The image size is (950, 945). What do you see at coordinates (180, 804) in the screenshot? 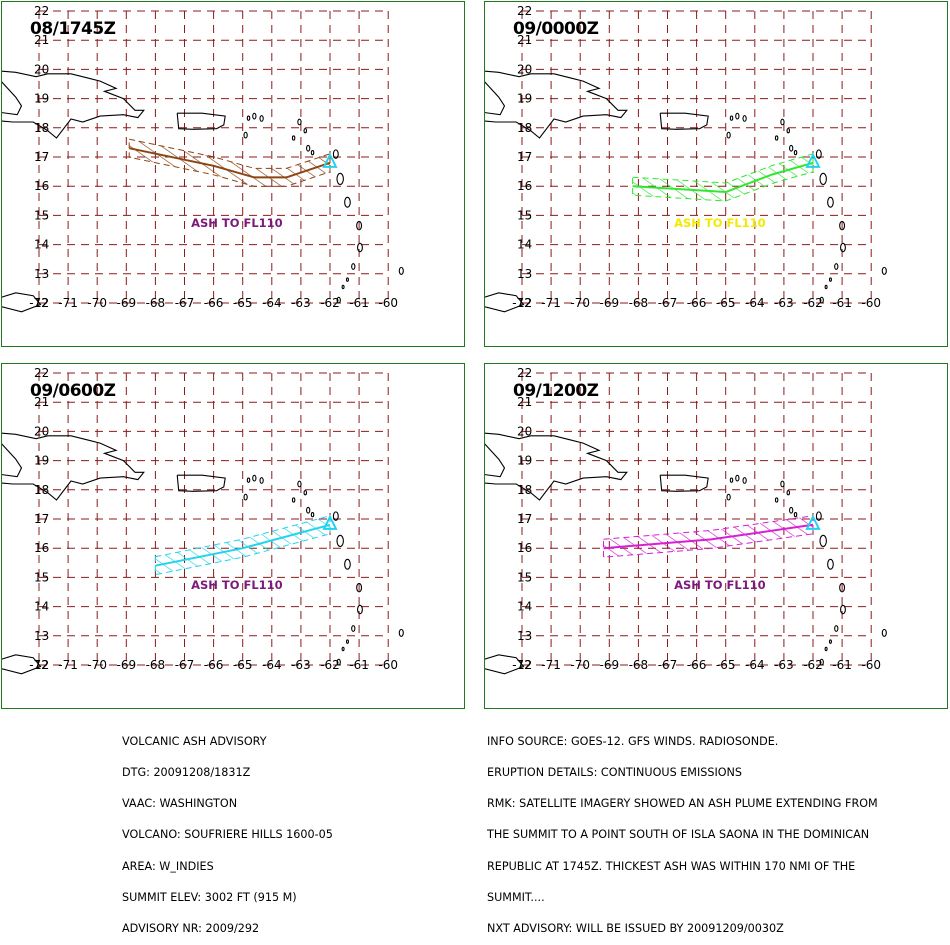
I see `advisory-line: VAAC: WASHINGTON` at bounding box center [180, 804].